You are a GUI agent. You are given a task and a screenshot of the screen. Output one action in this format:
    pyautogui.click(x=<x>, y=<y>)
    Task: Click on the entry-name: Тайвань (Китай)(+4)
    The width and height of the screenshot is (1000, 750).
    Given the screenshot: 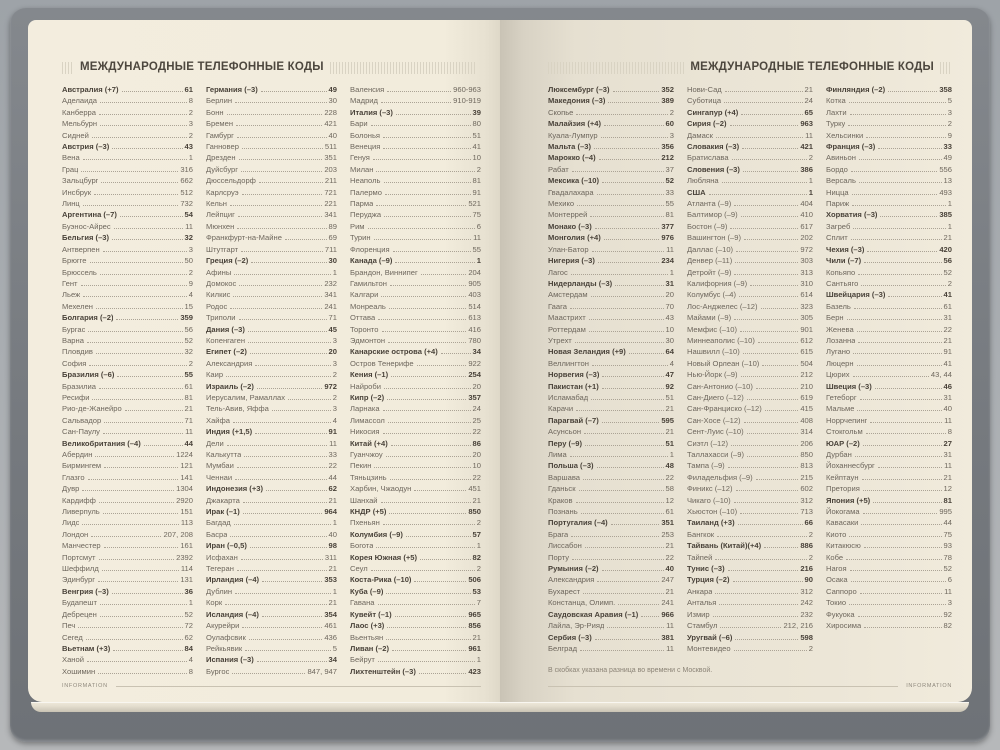 What is the action you would take?
    pyautogui.click(x=724, y=546)
    